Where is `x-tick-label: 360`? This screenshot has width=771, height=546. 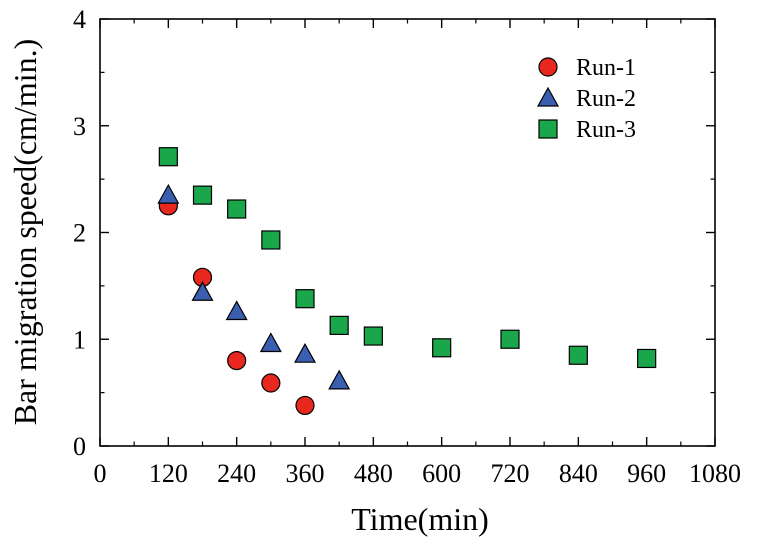
x-tick-label: 360 is located at coordinates (305, 473).